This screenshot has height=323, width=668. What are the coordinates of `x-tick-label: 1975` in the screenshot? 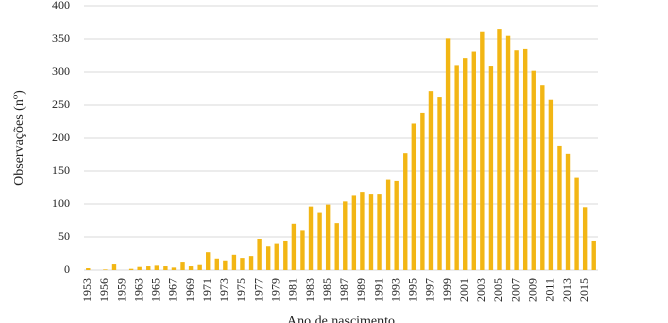 It's located at (241, 290).